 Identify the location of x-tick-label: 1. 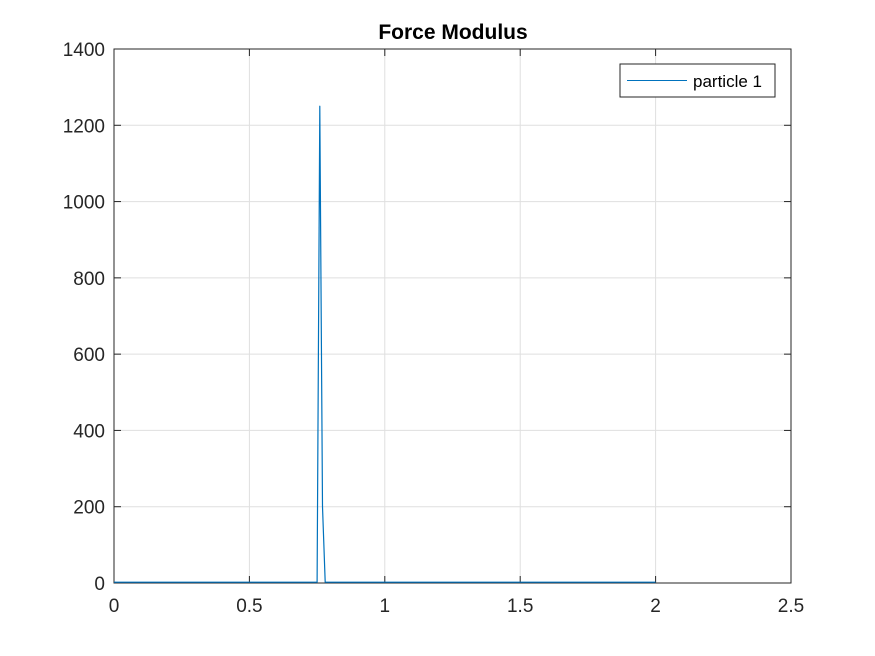
(385, 606).